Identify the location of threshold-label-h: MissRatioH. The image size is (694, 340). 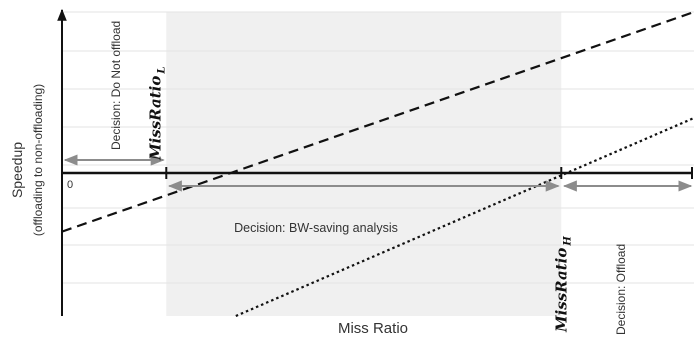
(562, 284).